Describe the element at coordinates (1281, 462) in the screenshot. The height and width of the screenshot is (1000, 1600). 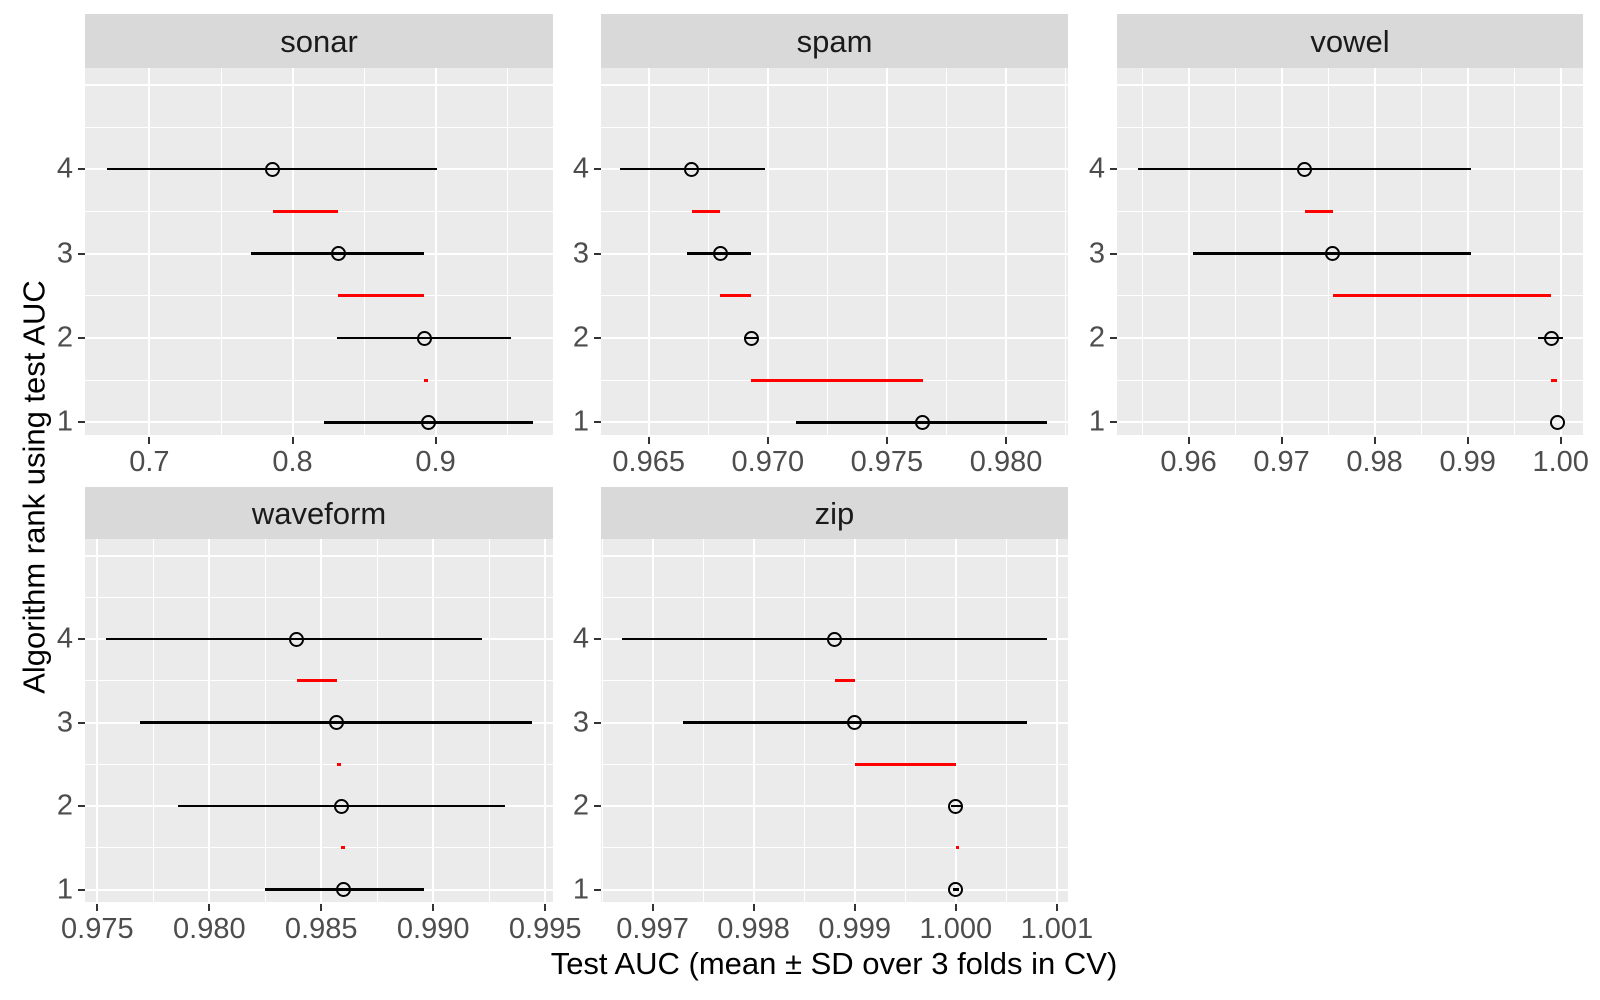
I see `x-tick-label: 0.97` at that location.